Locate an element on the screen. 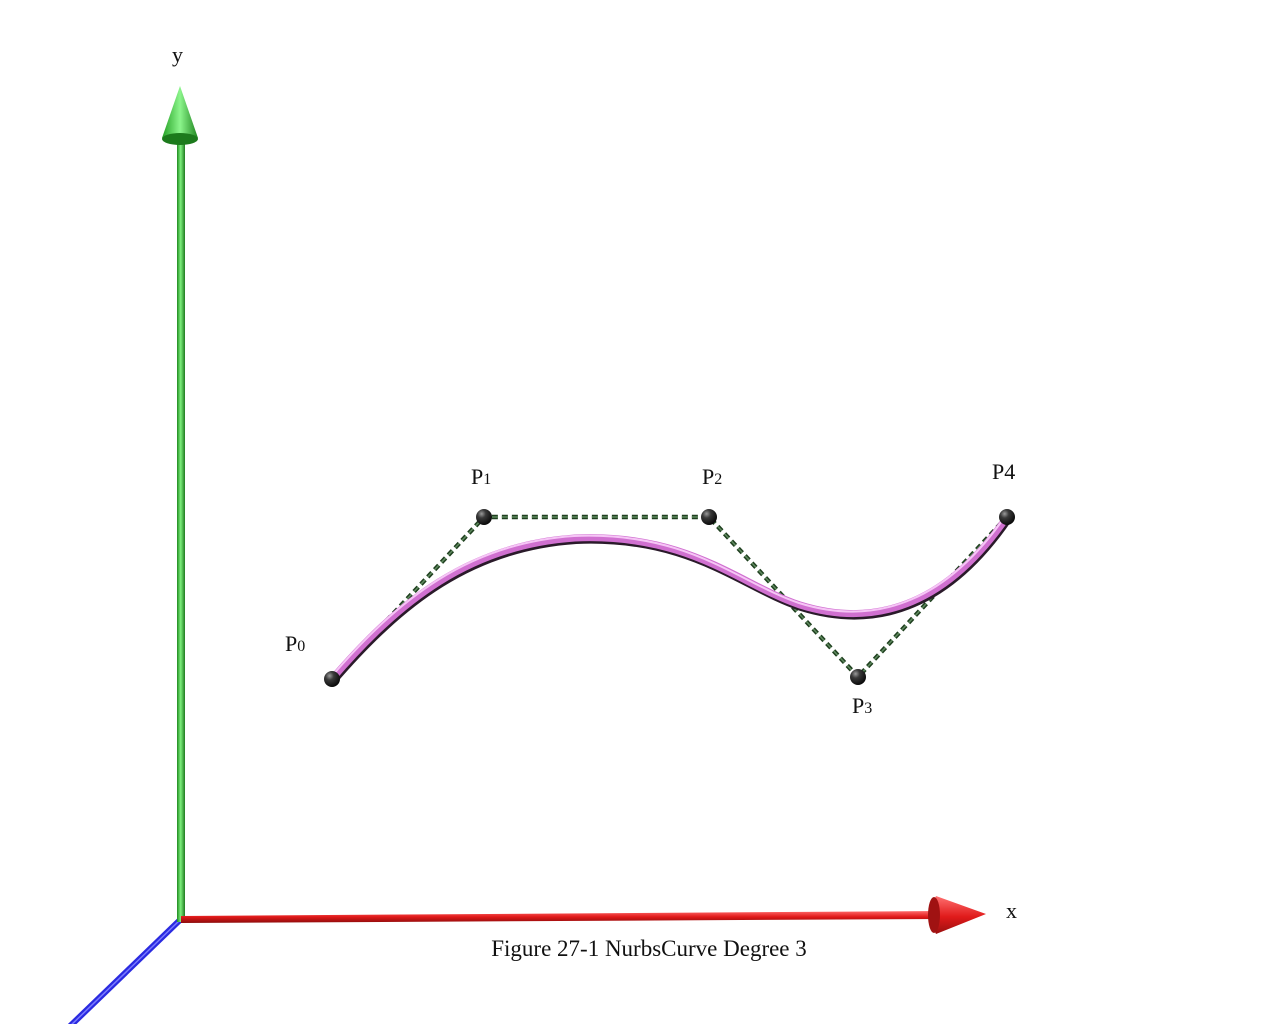 Image resolution: width=1280 pixels, height=1024 pixels. control-point-p0 is located at coordinates (332, 679).